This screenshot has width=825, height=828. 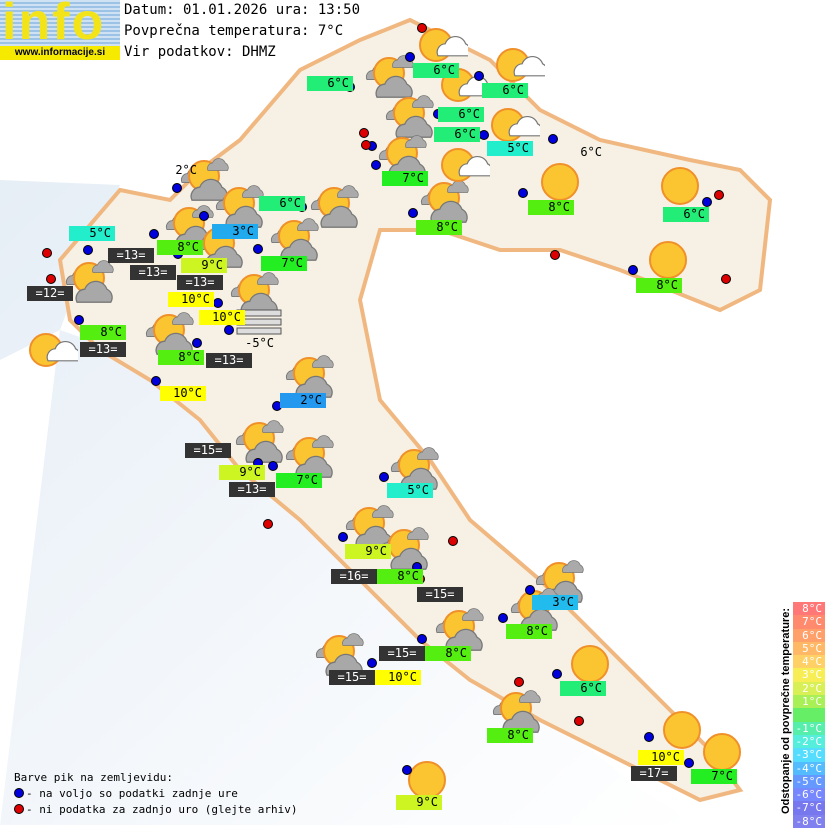 What do you see at coordinates (19, 809) in the screenshot?
I see `red-dot-icon` at bounding box center [19, 809].